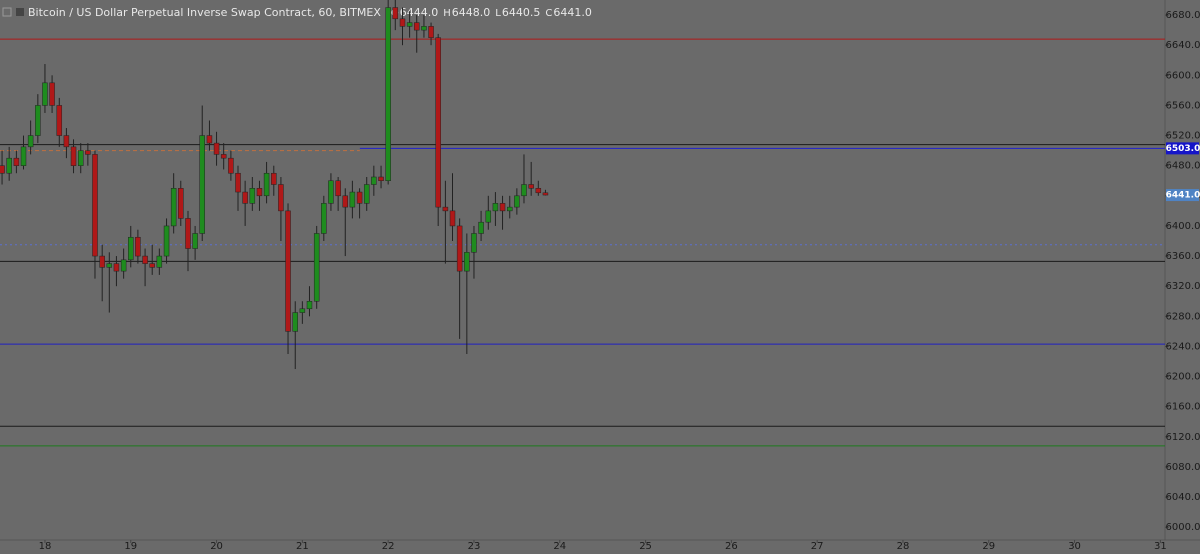  I want to click on x-tick-label: 21, so click(302, 546).